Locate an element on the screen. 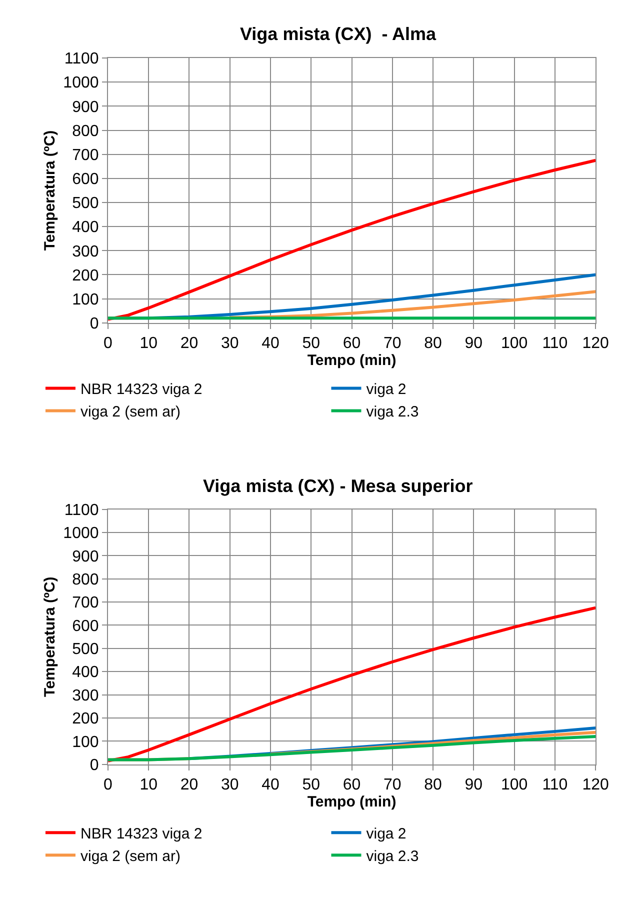 This screenshot has width=625, height=897. chart-title: Viga mista (CX) - Alma is located at coordinates (339, 34).